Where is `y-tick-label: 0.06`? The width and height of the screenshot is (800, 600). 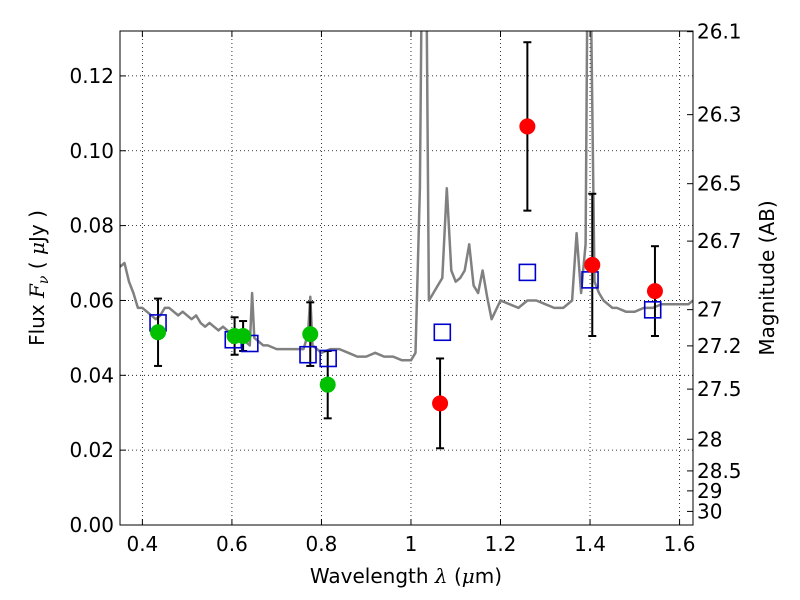
y-tick-label: 0.06 is located at coordinates (91, 300).